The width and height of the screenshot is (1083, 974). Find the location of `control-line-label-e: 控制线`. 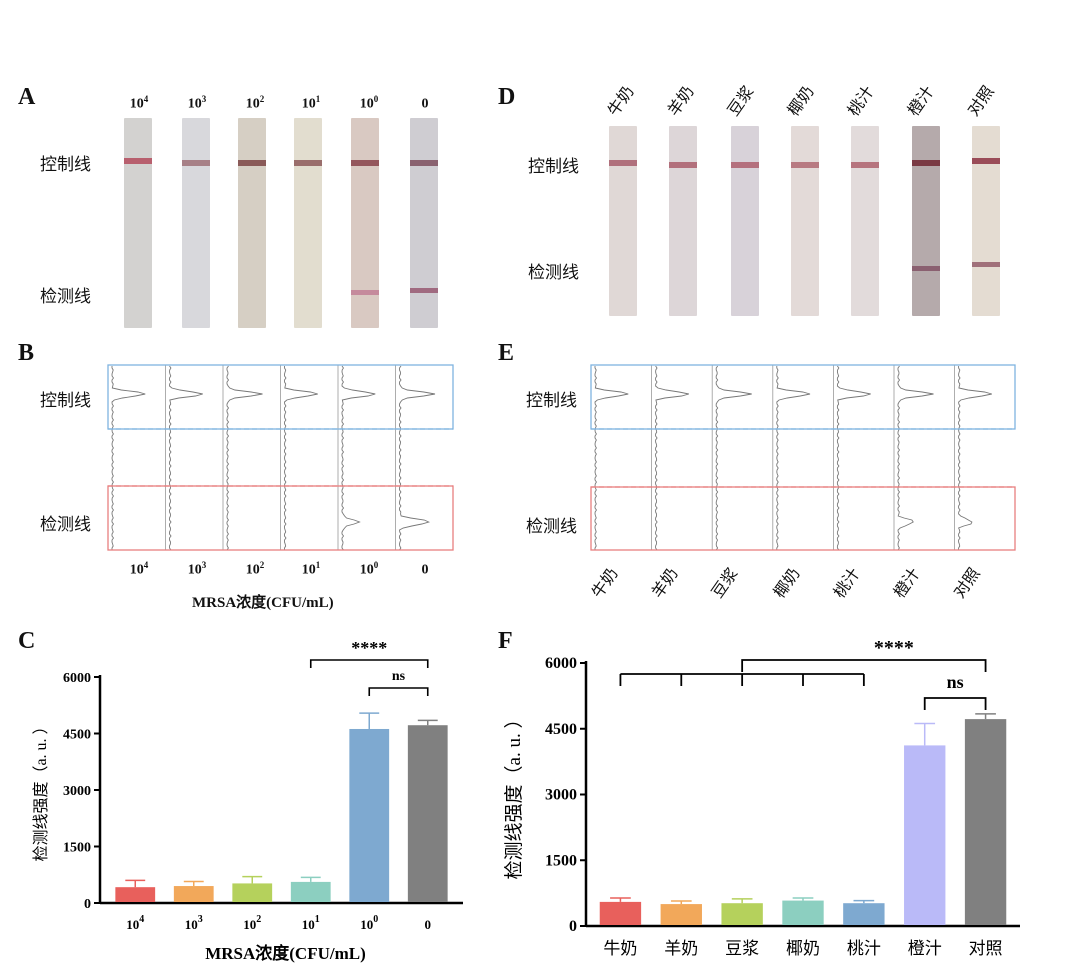

control-line-label-e: 控制线 is located at coordinates (551, 401).